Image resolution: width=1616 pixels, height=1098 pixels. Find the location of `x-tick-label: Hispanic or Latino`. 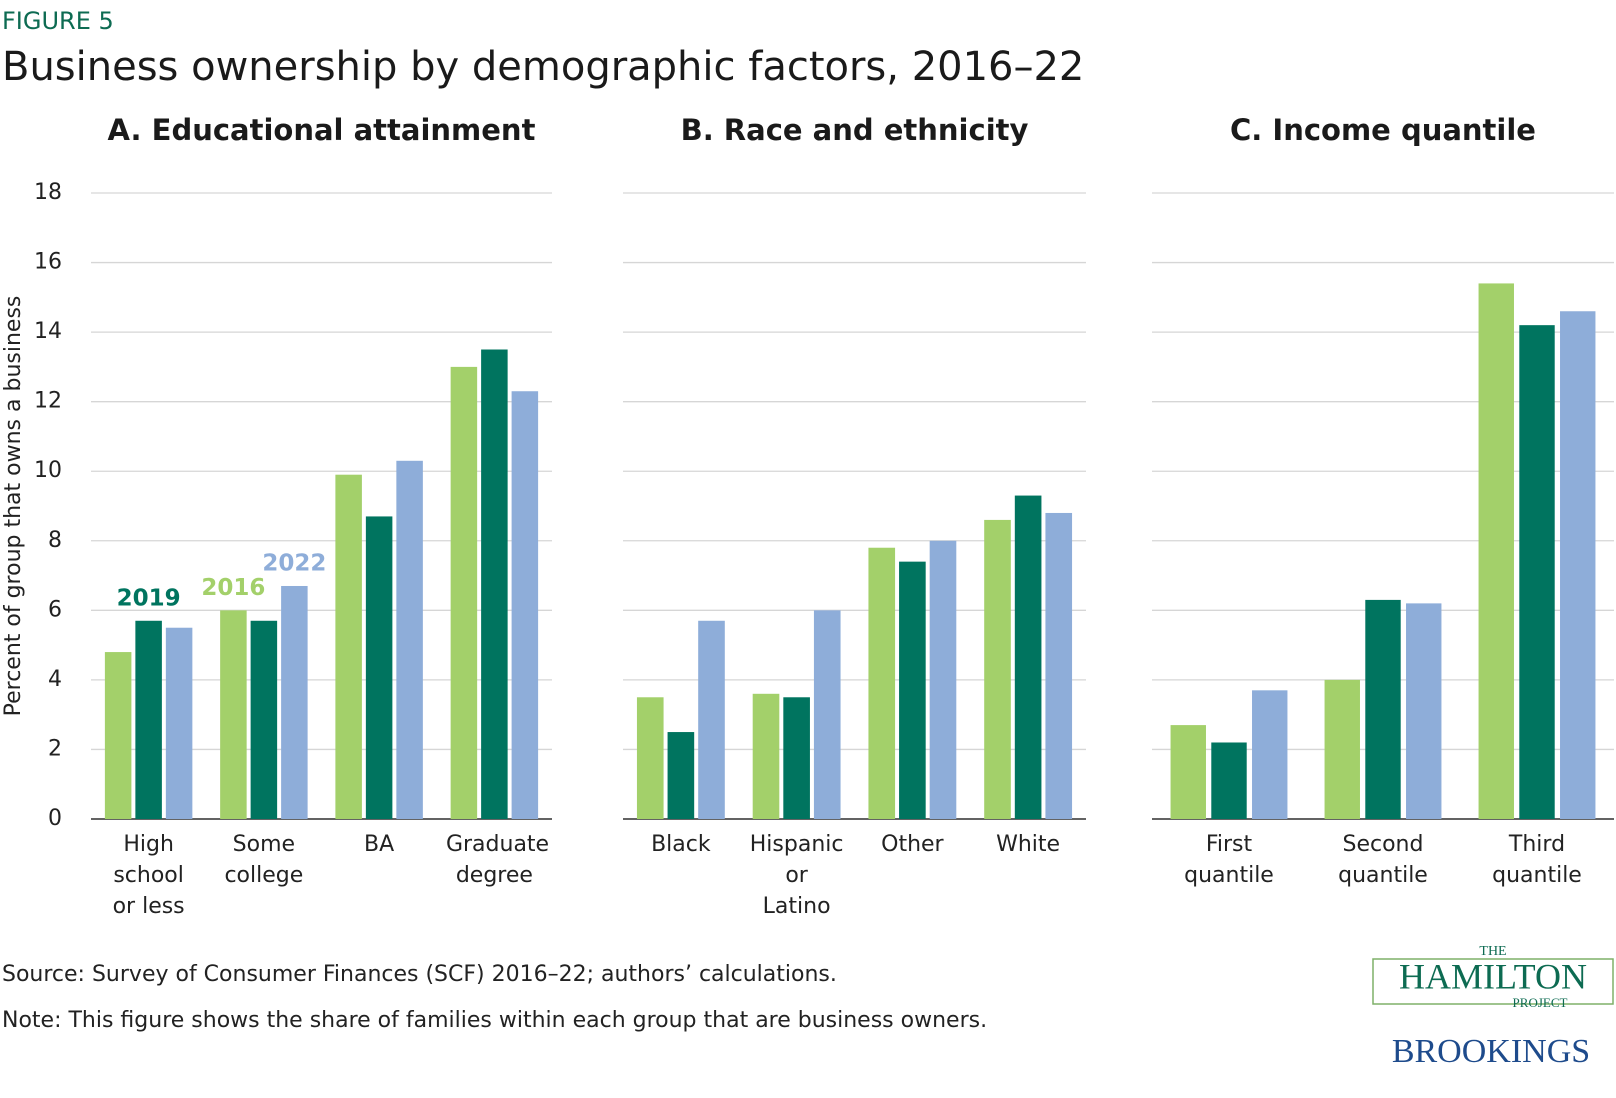

x-tick-label: Hispanic or Latino is located at coordinates (796, 875).